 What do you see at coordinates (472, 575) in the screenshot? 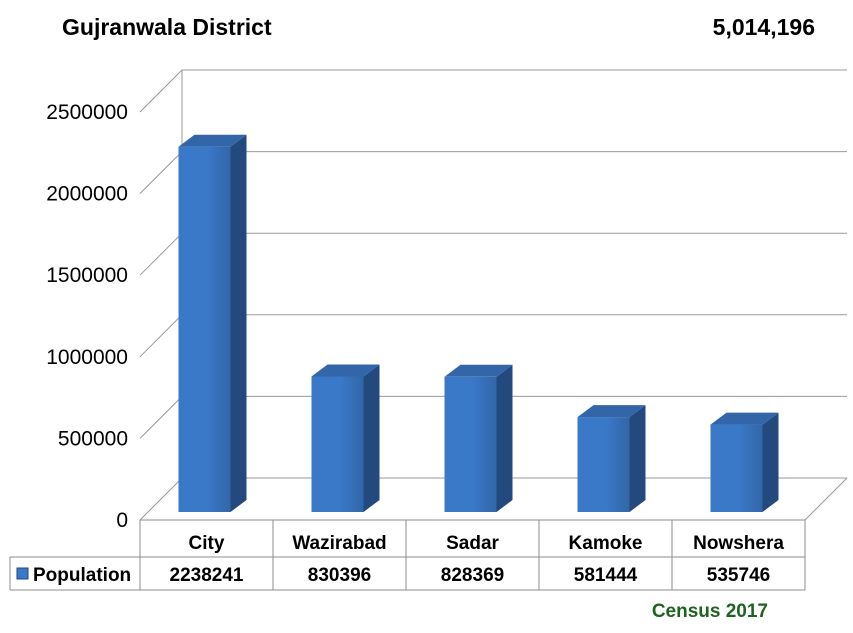
I see `value-label: 828369` at bounding box center [472, 575].